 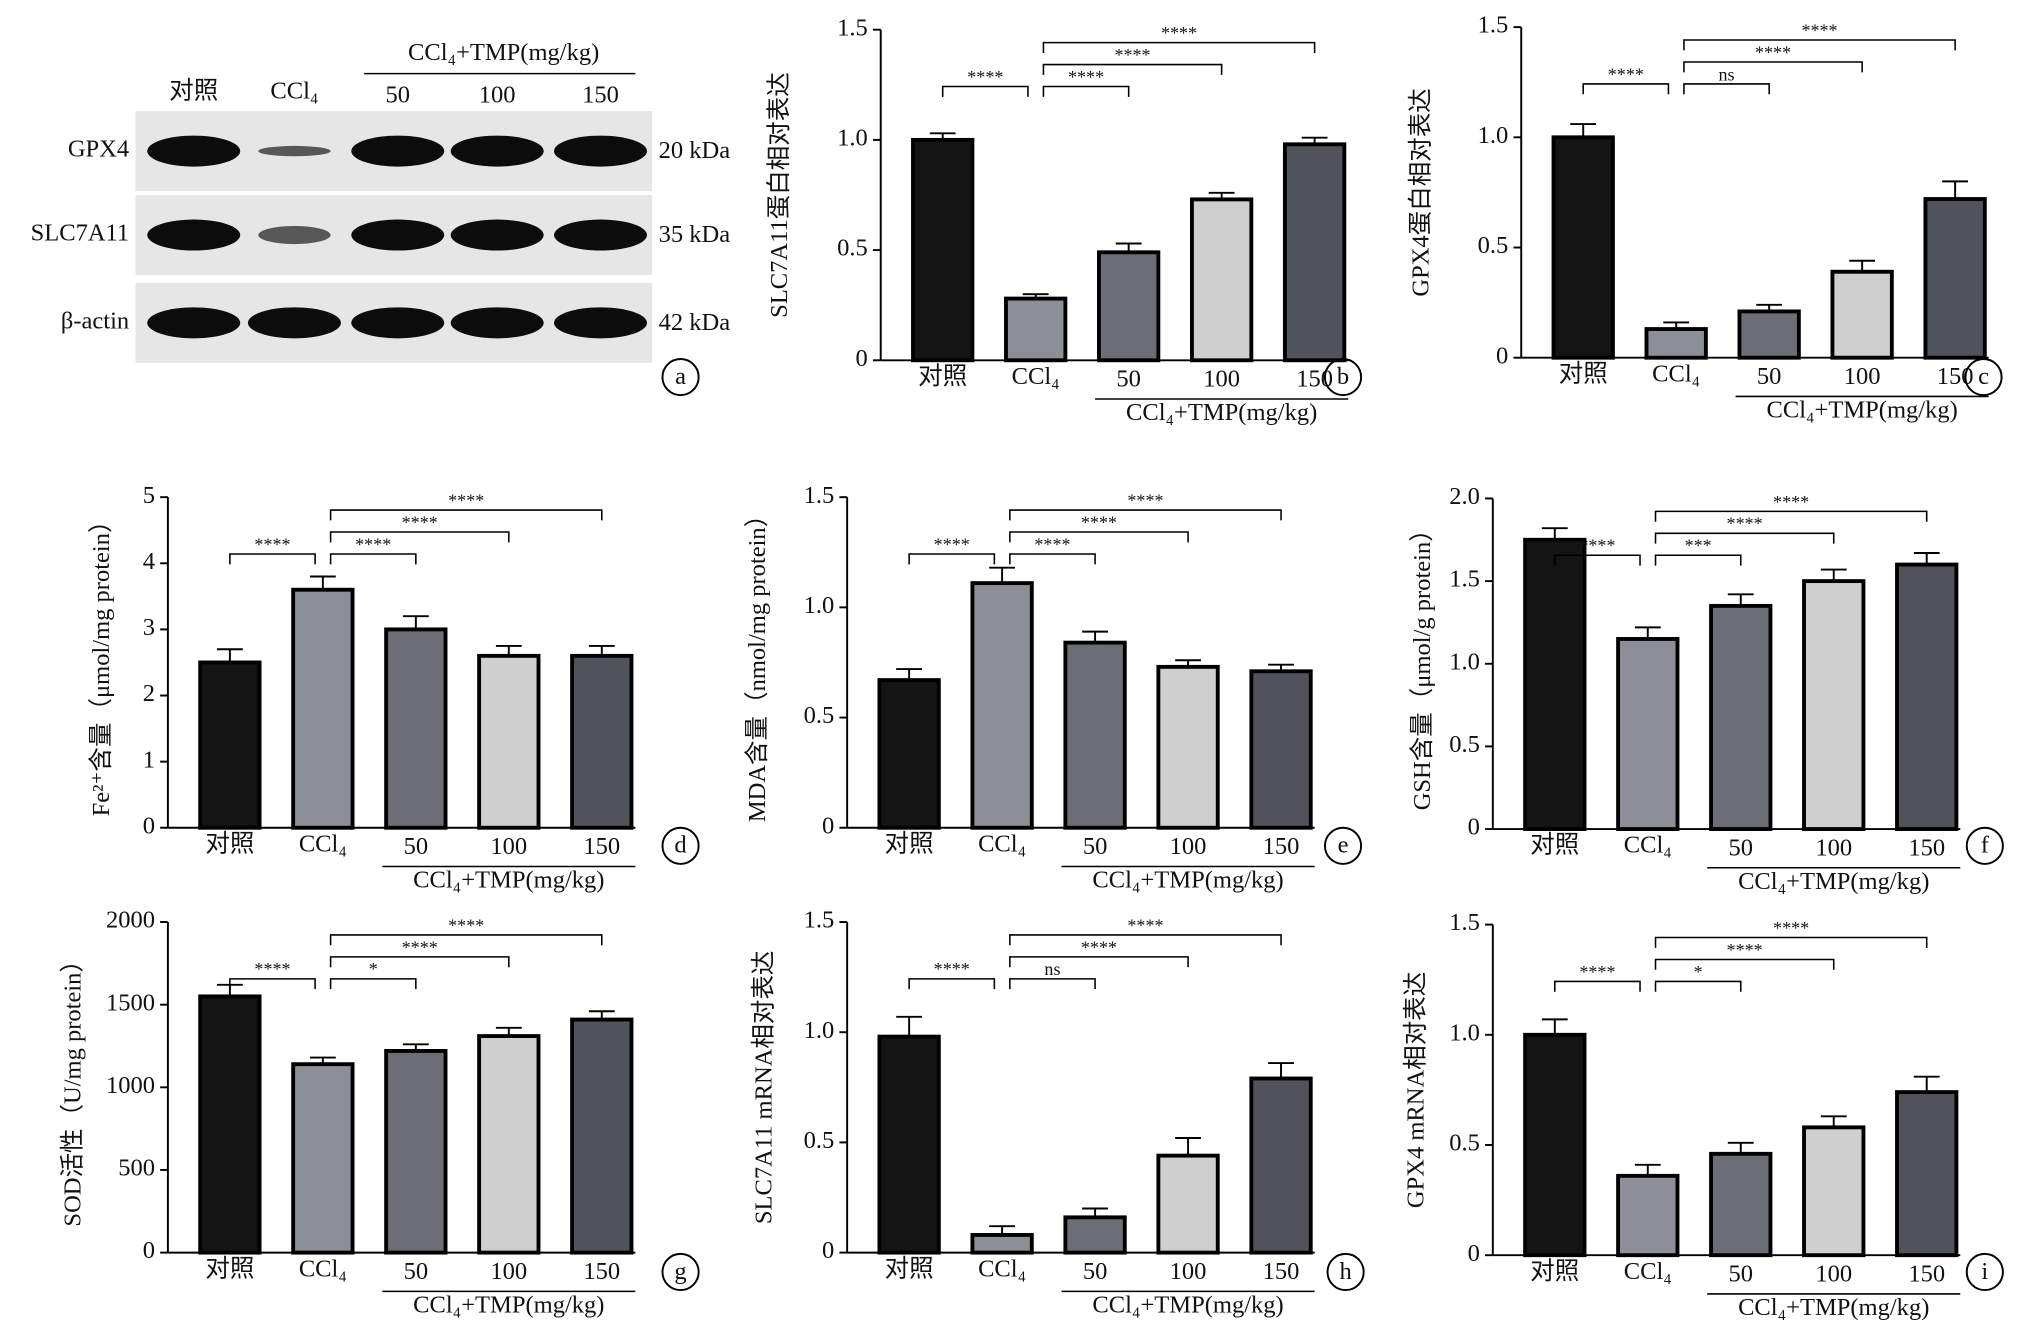 I want to click on panel-letter: a, so click(x=680, y=376).